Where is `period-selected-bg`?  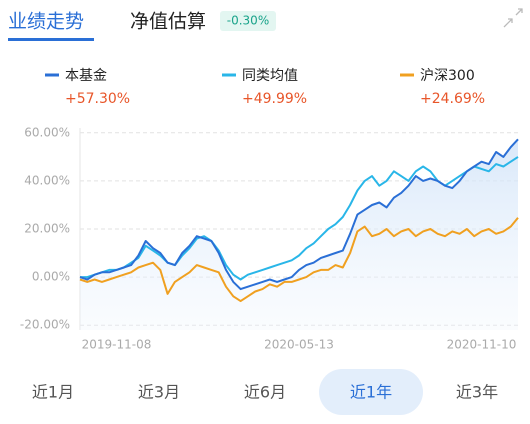 period-selected-bg is located at coordinates (371, 392).